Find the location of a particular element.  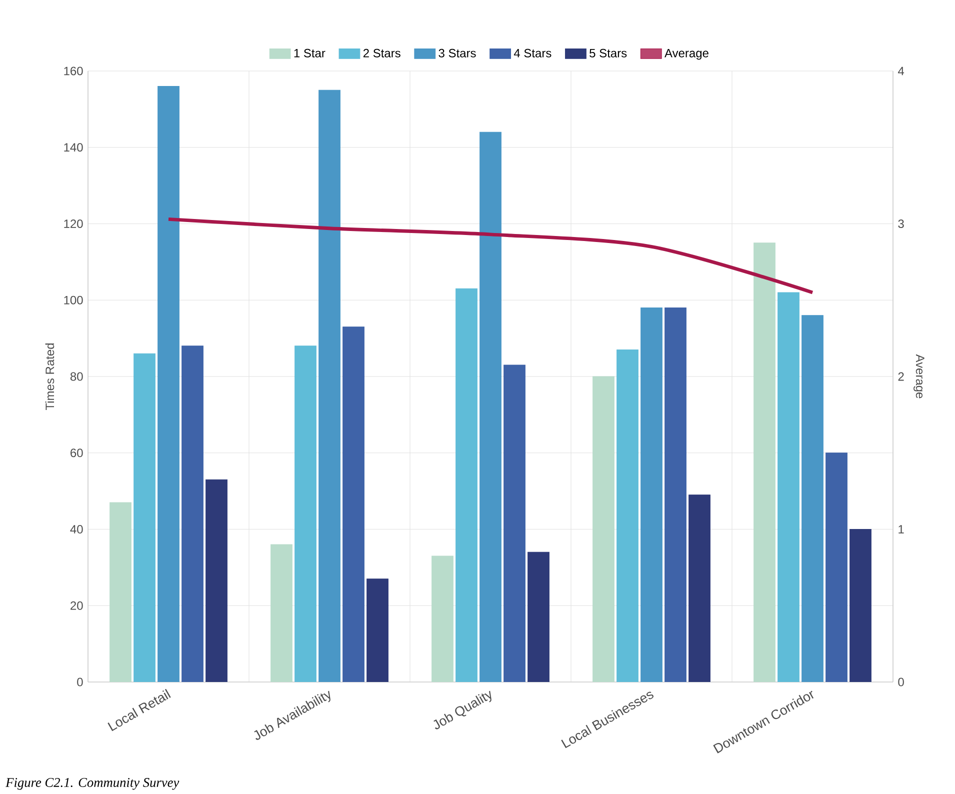

legend-label: 4 Stars is located at coordinates (533, 53).